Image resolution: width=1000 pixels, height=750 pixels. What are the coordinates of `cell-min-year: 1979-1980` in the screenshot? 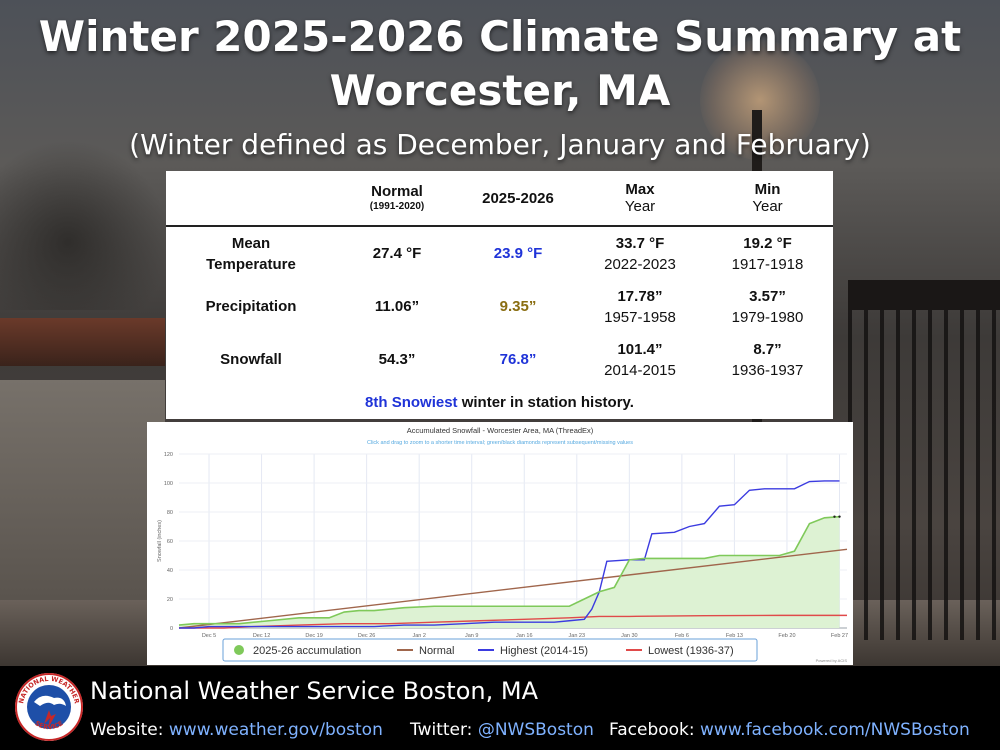 It's located at (767, 317).